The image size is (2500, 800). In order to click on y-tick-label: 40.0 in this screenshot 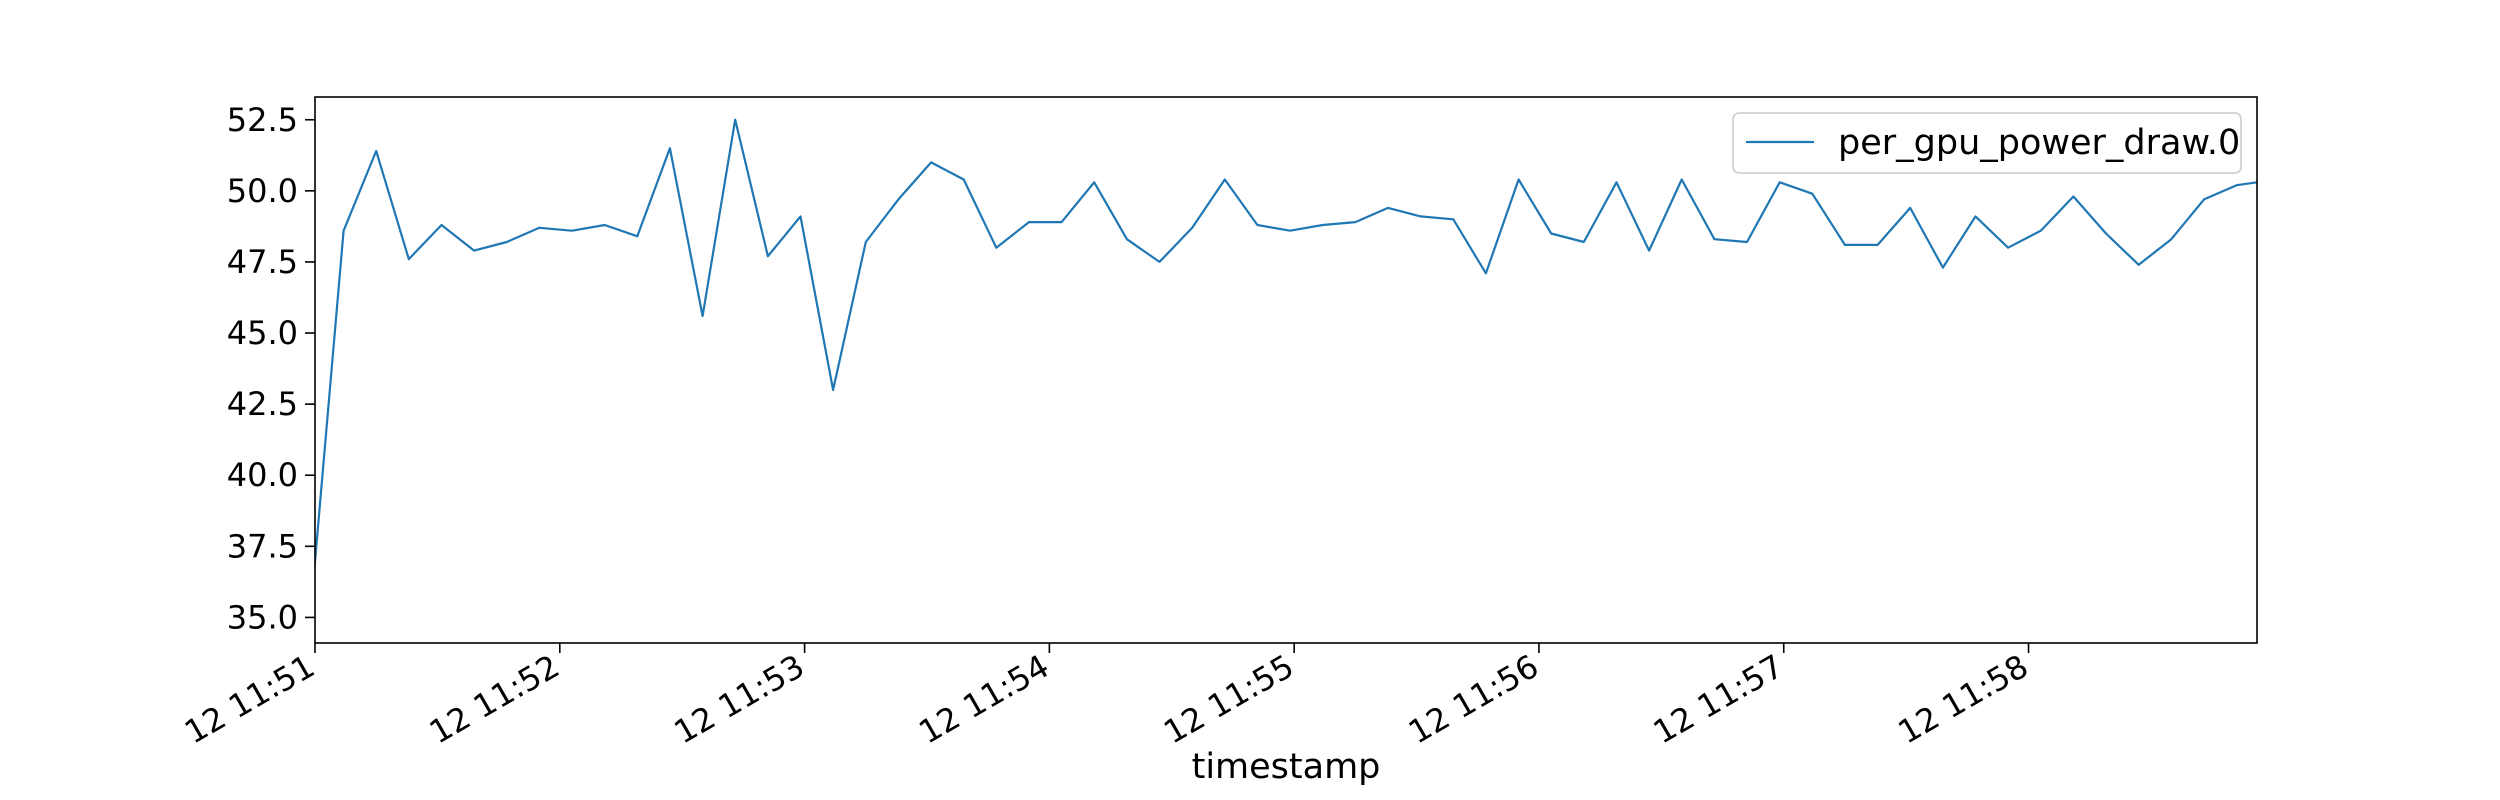, I will do `click(262, 475)`.